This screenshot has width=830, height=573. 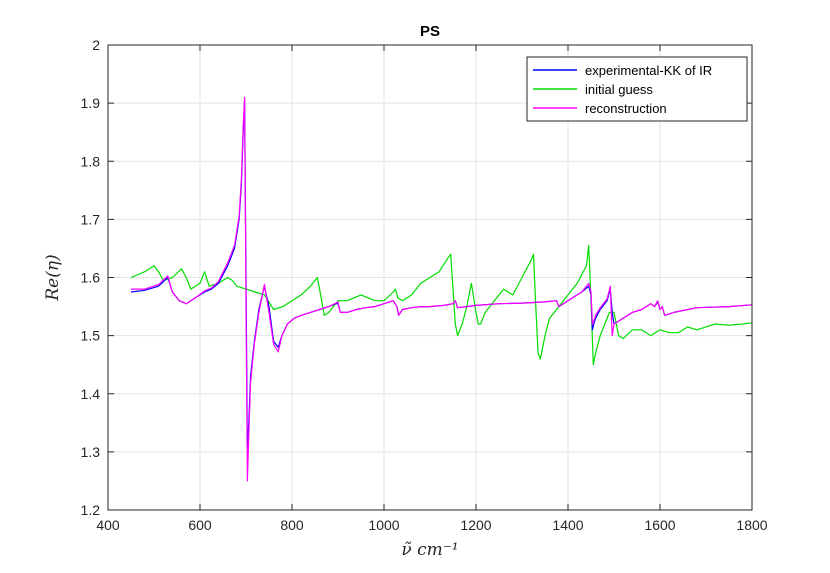 What do you see at coordinates (91, 510) in the screenshot?
I see `y-tick-label: 1.2` at bounding box center [91, 510].